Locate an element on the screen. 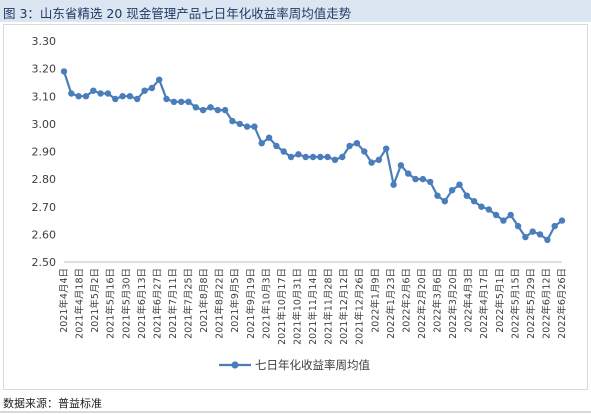 The image size is (591, 414). x-tick-label: 2021年6月27日 is located at coordinates (157, 303).